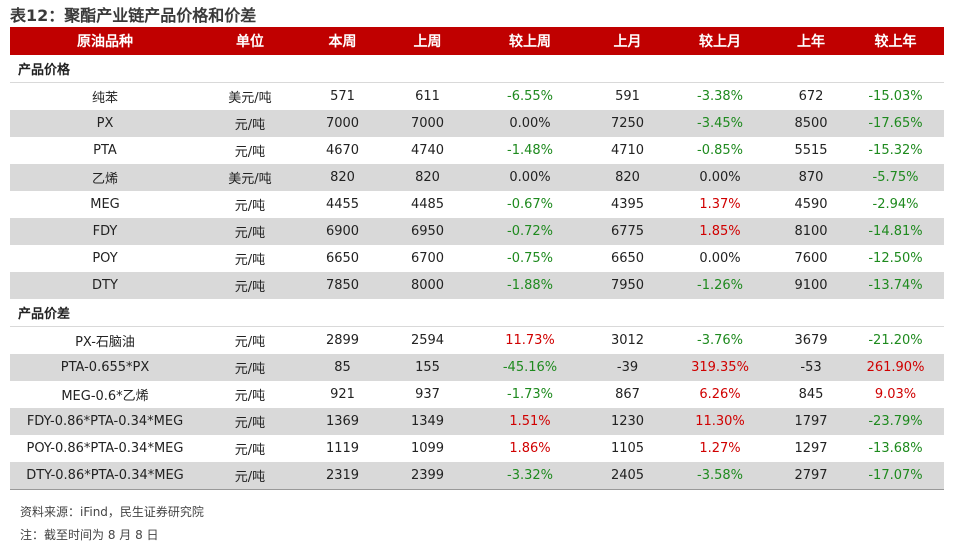 The height and width of the screenshot is (548, 956). Describe the element at coordinates (895, 177) in the screenshot. I see `table-cell: -5.75%` at that location.